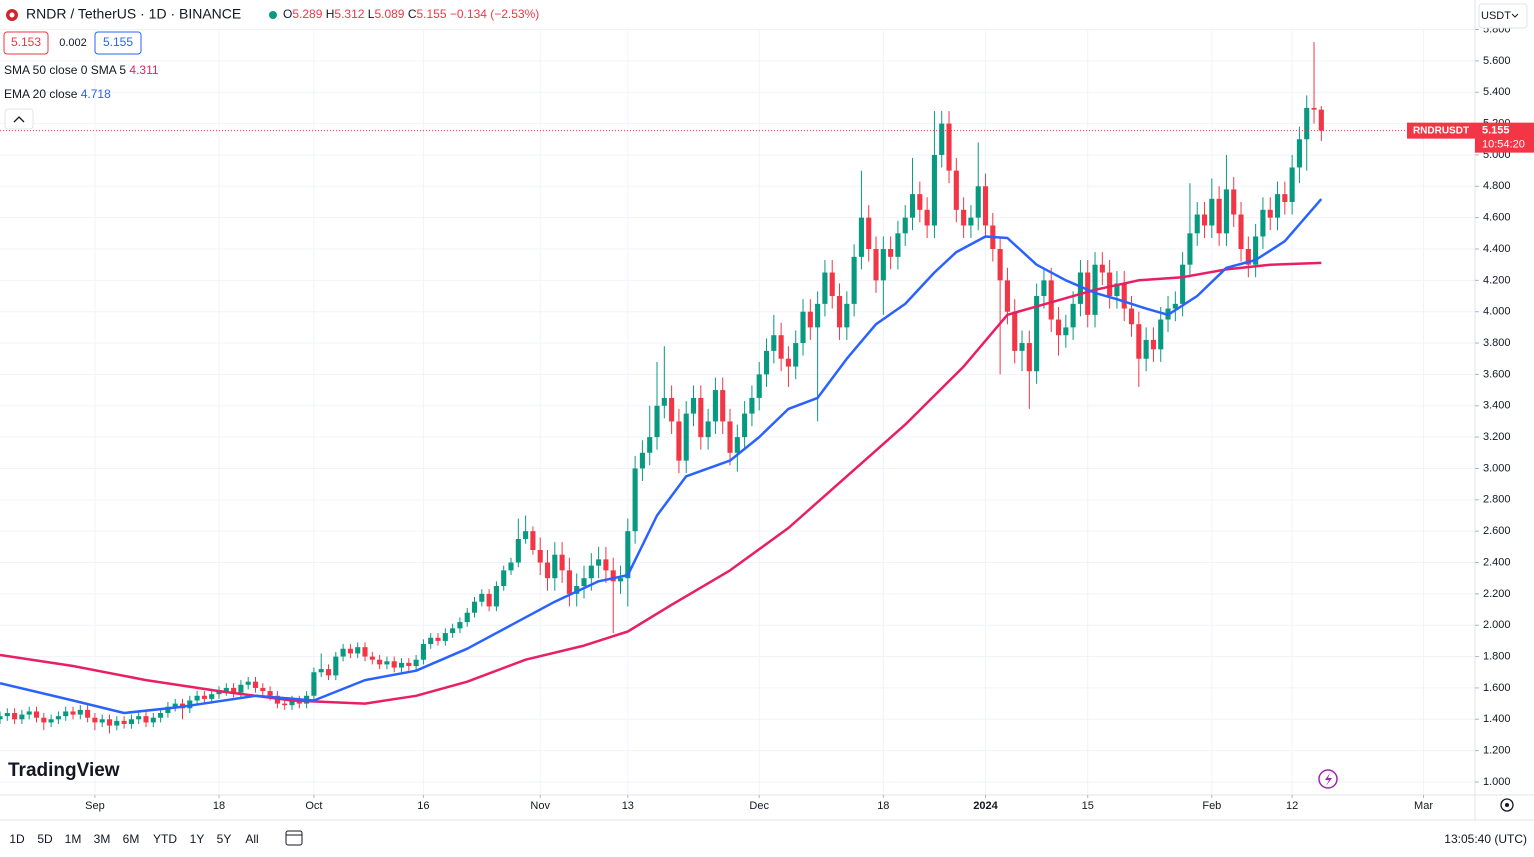 Image resolution: width=1534 pixels, height=857 pixels. What do you see at coordinates (131, 839) in the screenshot?
I see `range-button: 6M` at bounding box center [131, 839].